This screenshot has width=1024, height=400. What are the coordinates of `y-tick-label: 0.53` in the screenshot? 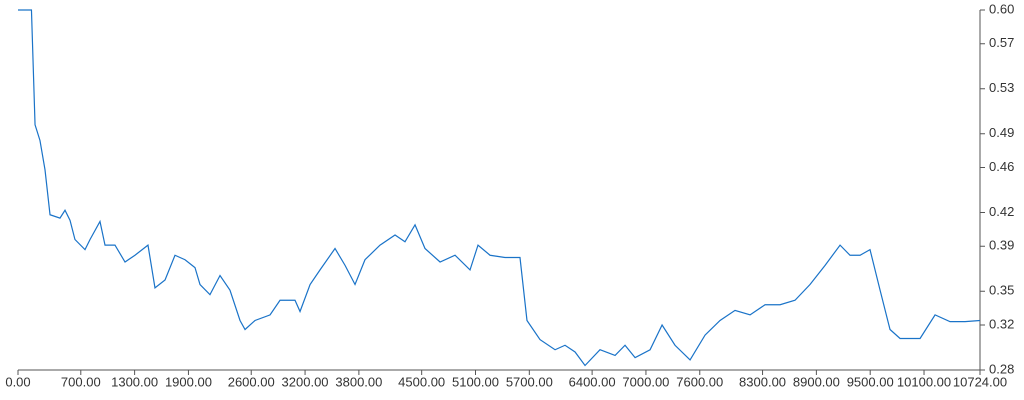 It's located at (1001, 87).